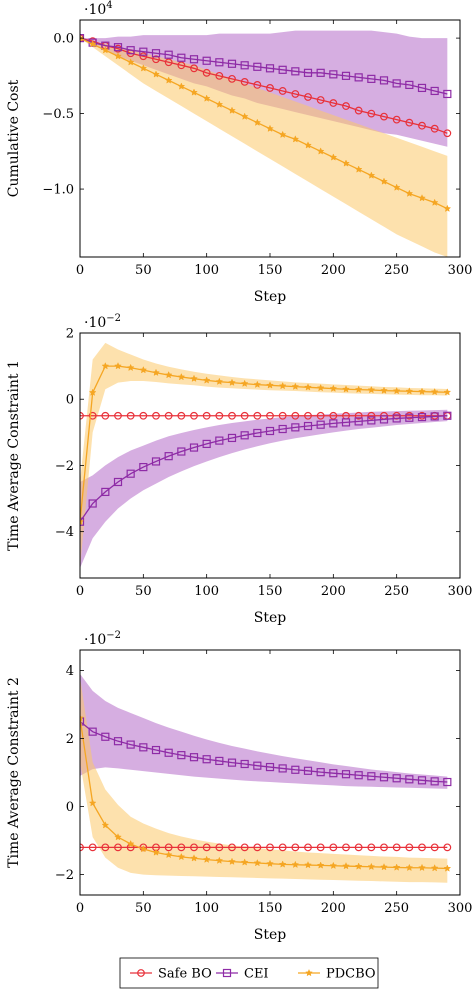 This screenshot has width=474, height=993. What do you see at coordinates (143, 591) in the screenshot?
I see `x-tick-label: 50` at bounding box center [143, 591].